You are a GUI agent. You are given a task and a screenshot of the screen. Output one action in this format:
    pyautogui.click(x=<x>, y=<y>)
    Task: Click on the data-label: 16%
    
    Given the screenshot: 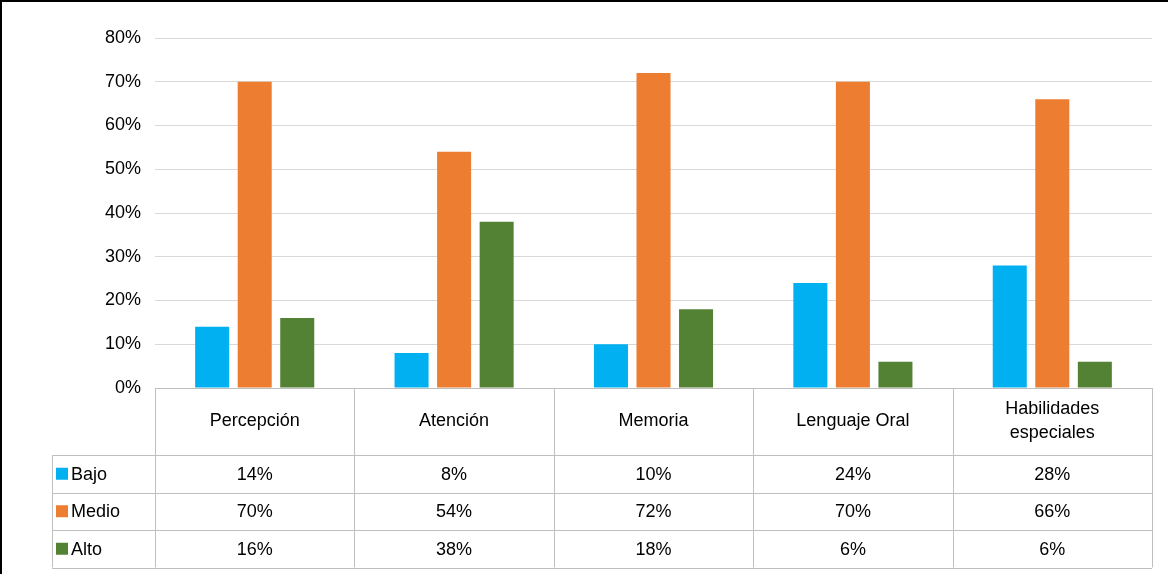 What is the action you would take?
    pyautogui.click(x=254, y=548)
    